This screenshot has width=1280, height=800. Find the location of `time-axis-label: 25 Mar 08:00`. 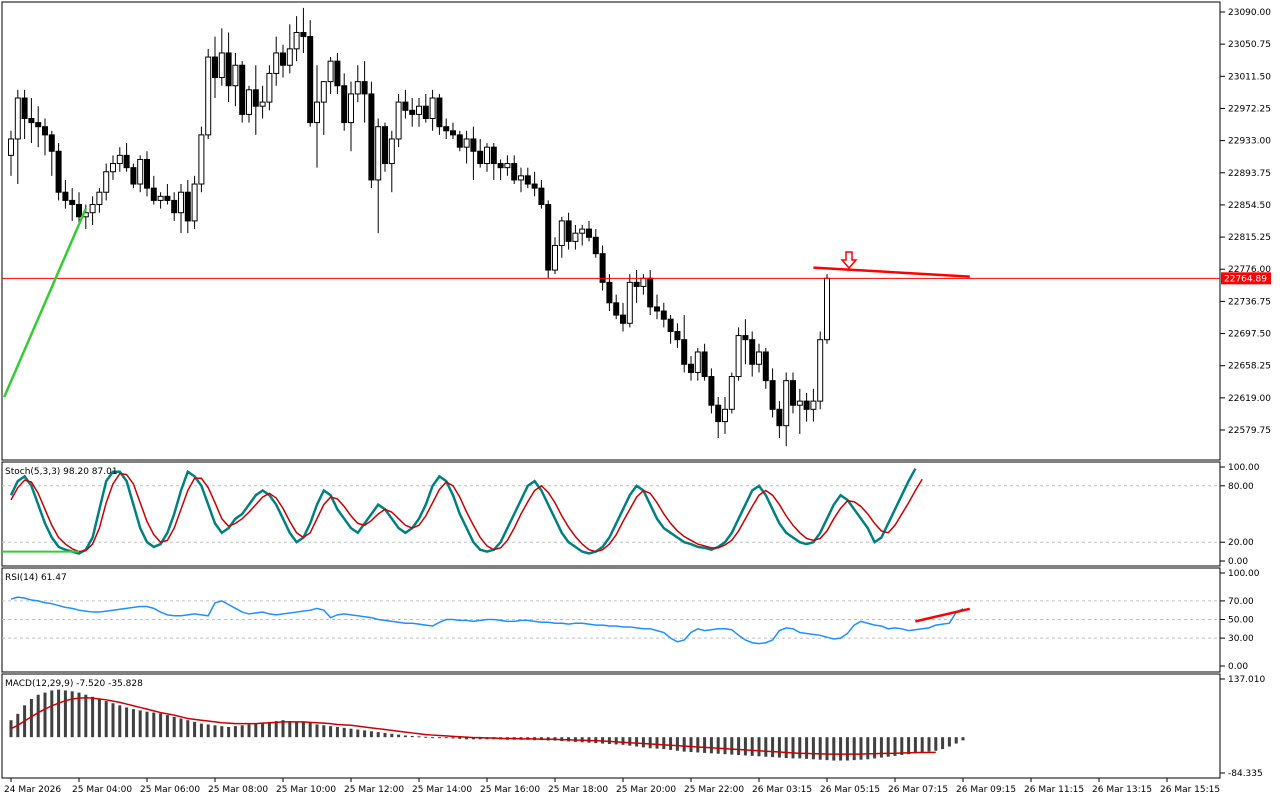

time-axis-label: 25 Mar 08:00 is located at coordinates (238, 790).